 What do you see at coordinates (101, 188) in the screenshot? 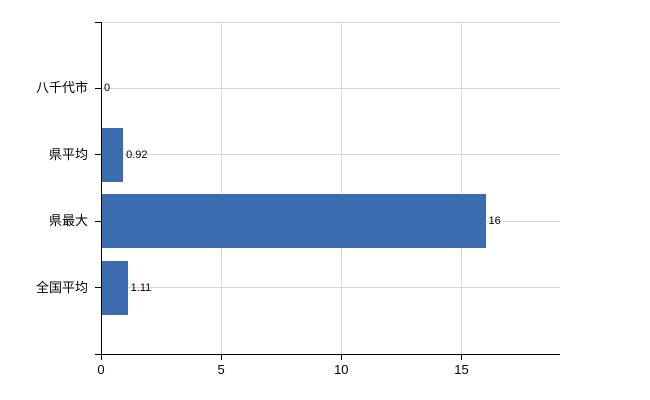
I see `y-axis-line` at bounding box center [101, 188].